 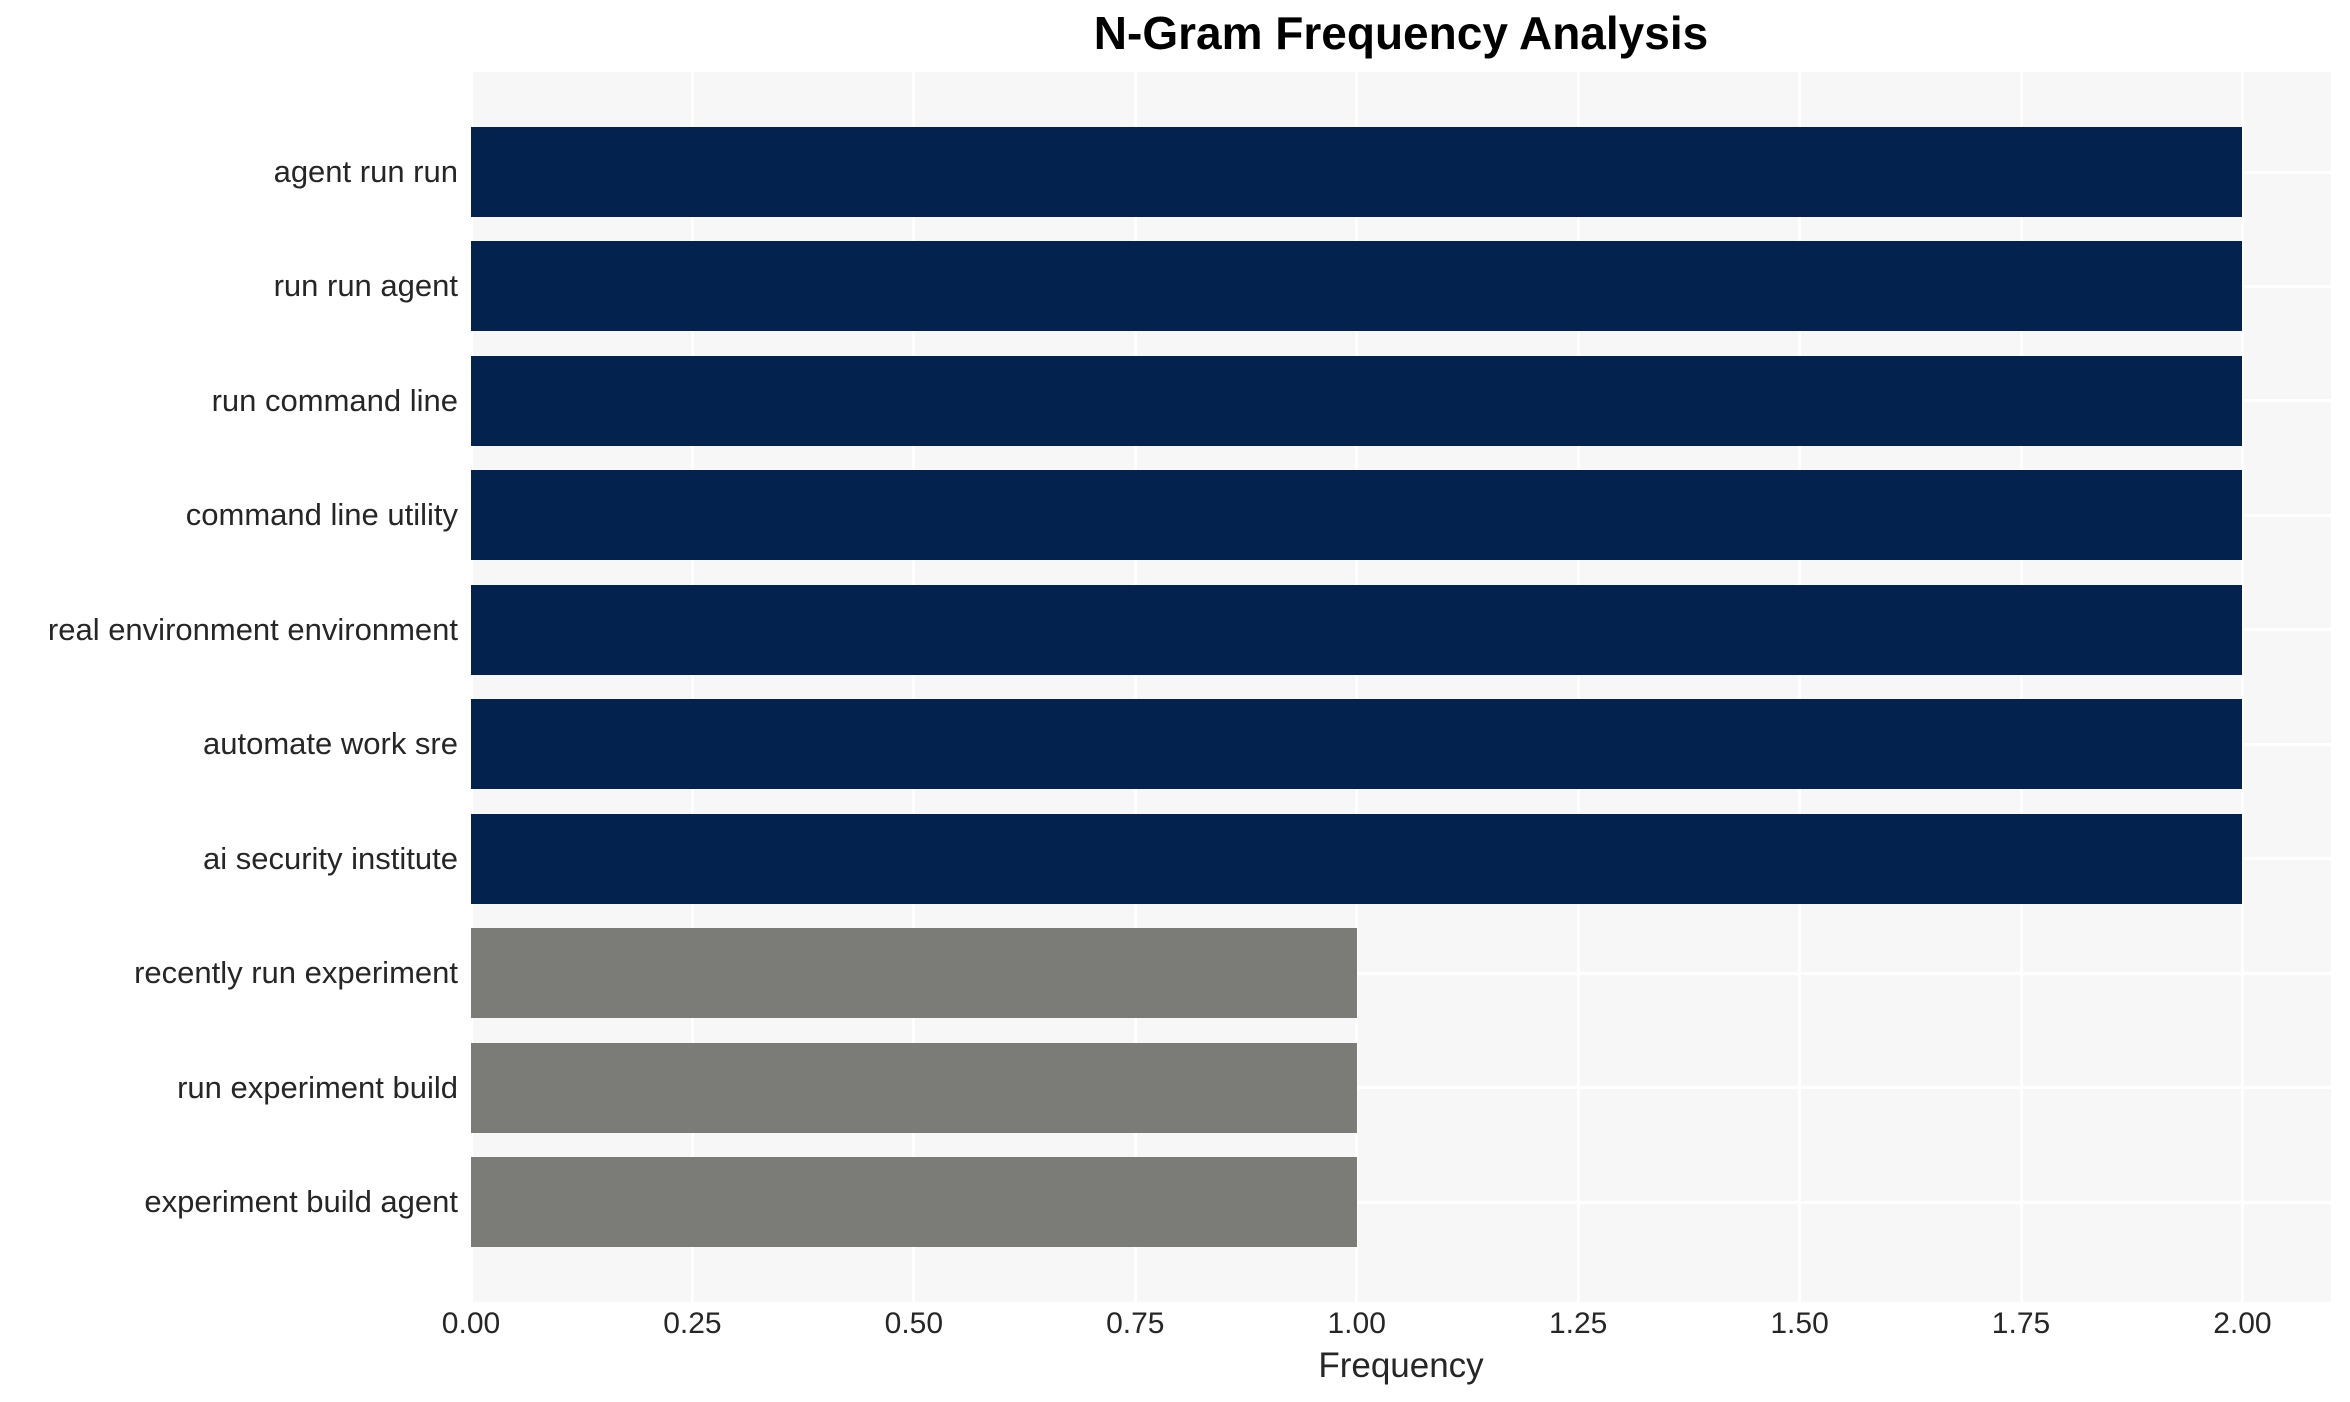 What do you see at coordinates (365, 286) in the screenshot?
I see `y-tick-label: run run agent` at bounding box center [365, 286].